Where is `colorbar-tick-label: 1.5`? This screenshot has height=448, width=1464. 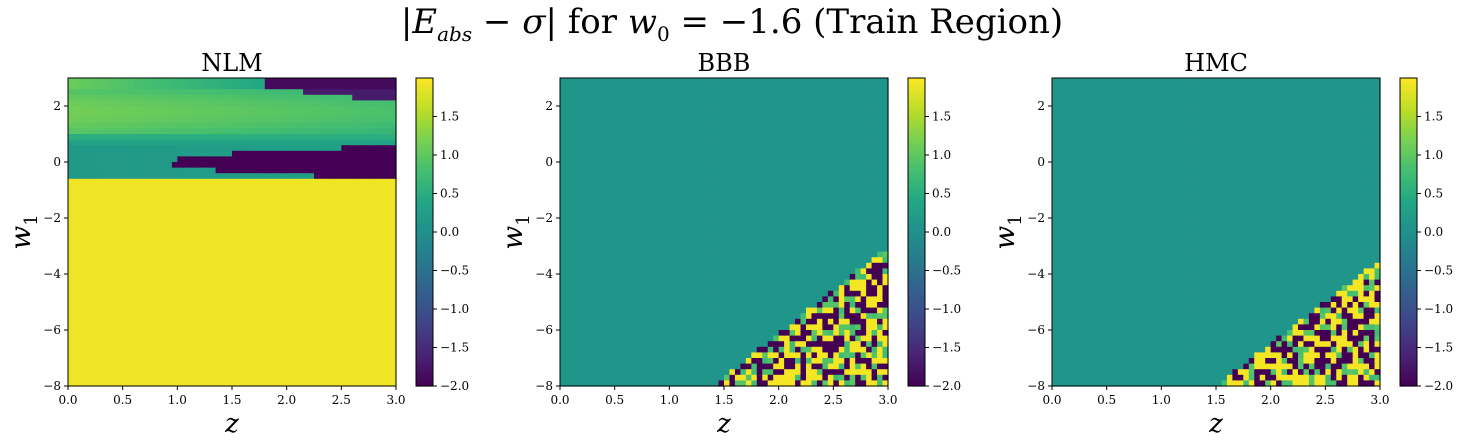
colorbar-tick-label: 1.5 is located at coordinates (449, 117).